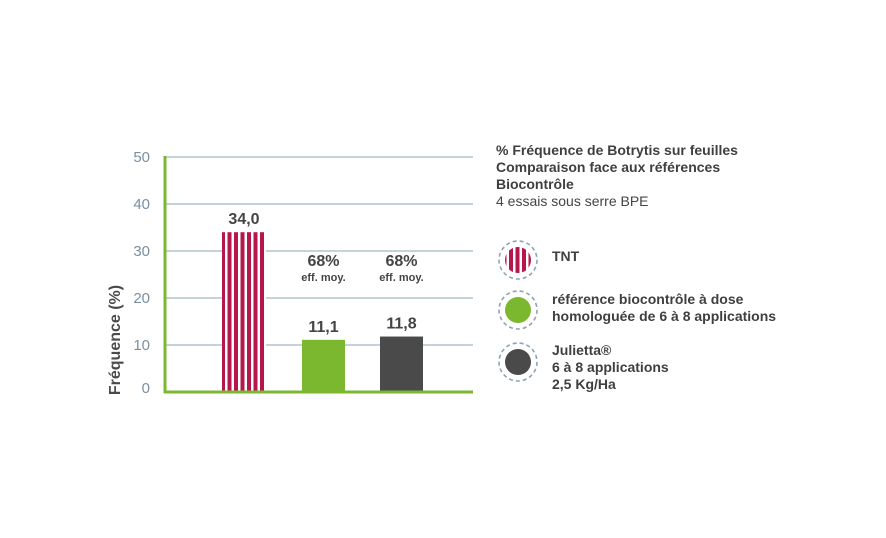 The width and height of the screenshot is (886, 538). Describe the element at coordinates (608, 167) in the screenshot. I see `title-line-2: Comparaison face aux références` at that location.